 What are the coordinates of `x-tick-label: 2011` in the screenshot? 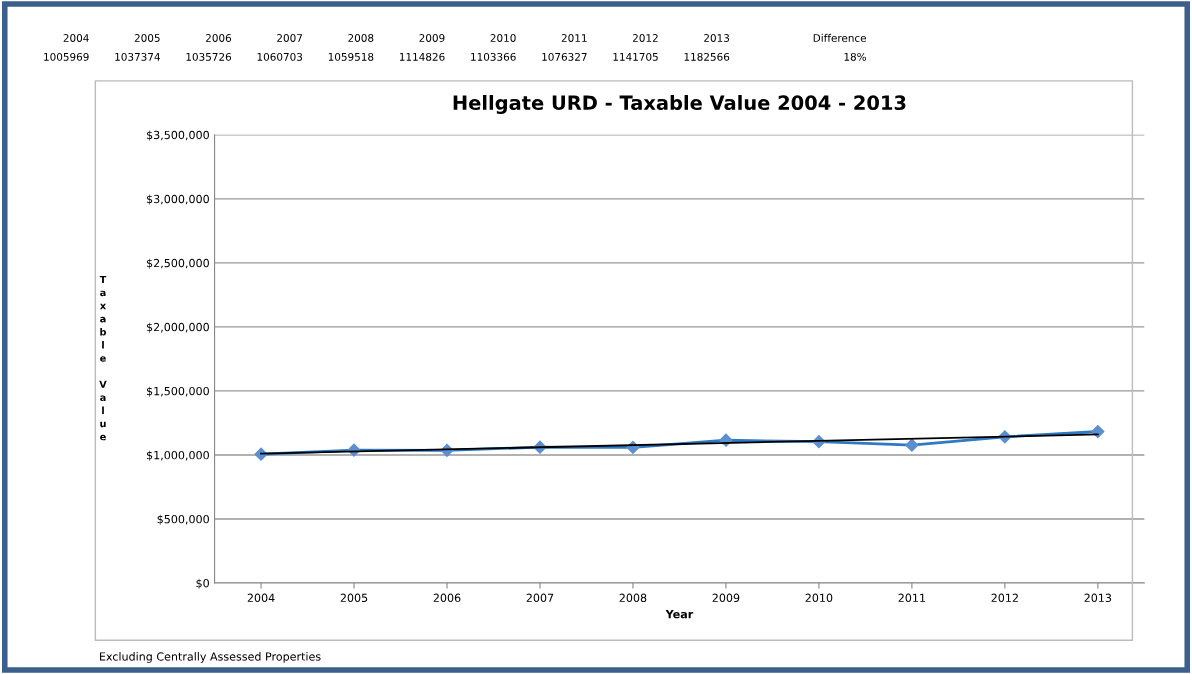 It's located at (911, 598).